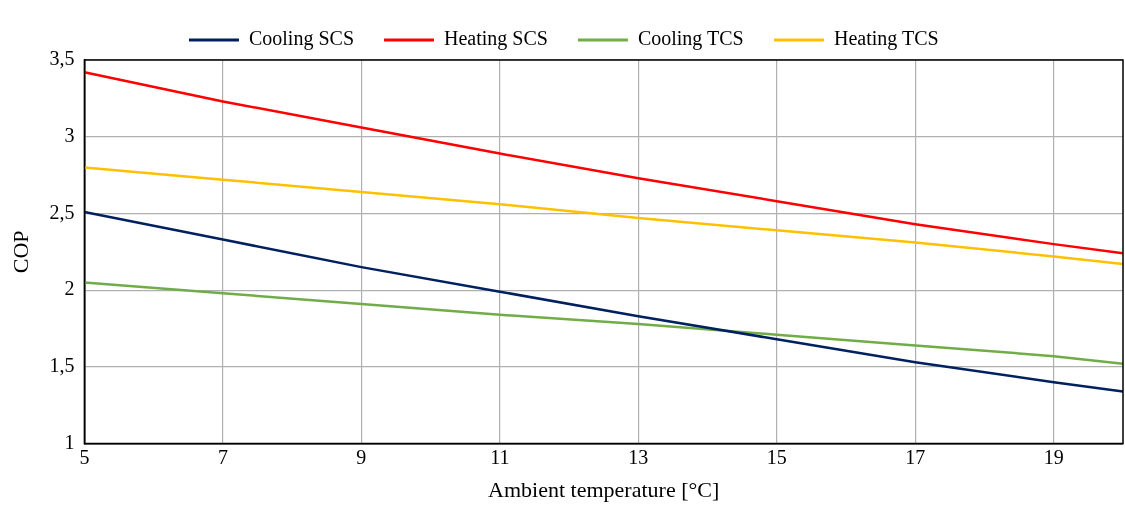  I want to click on x-tick-label: 13, so click(638, 456).